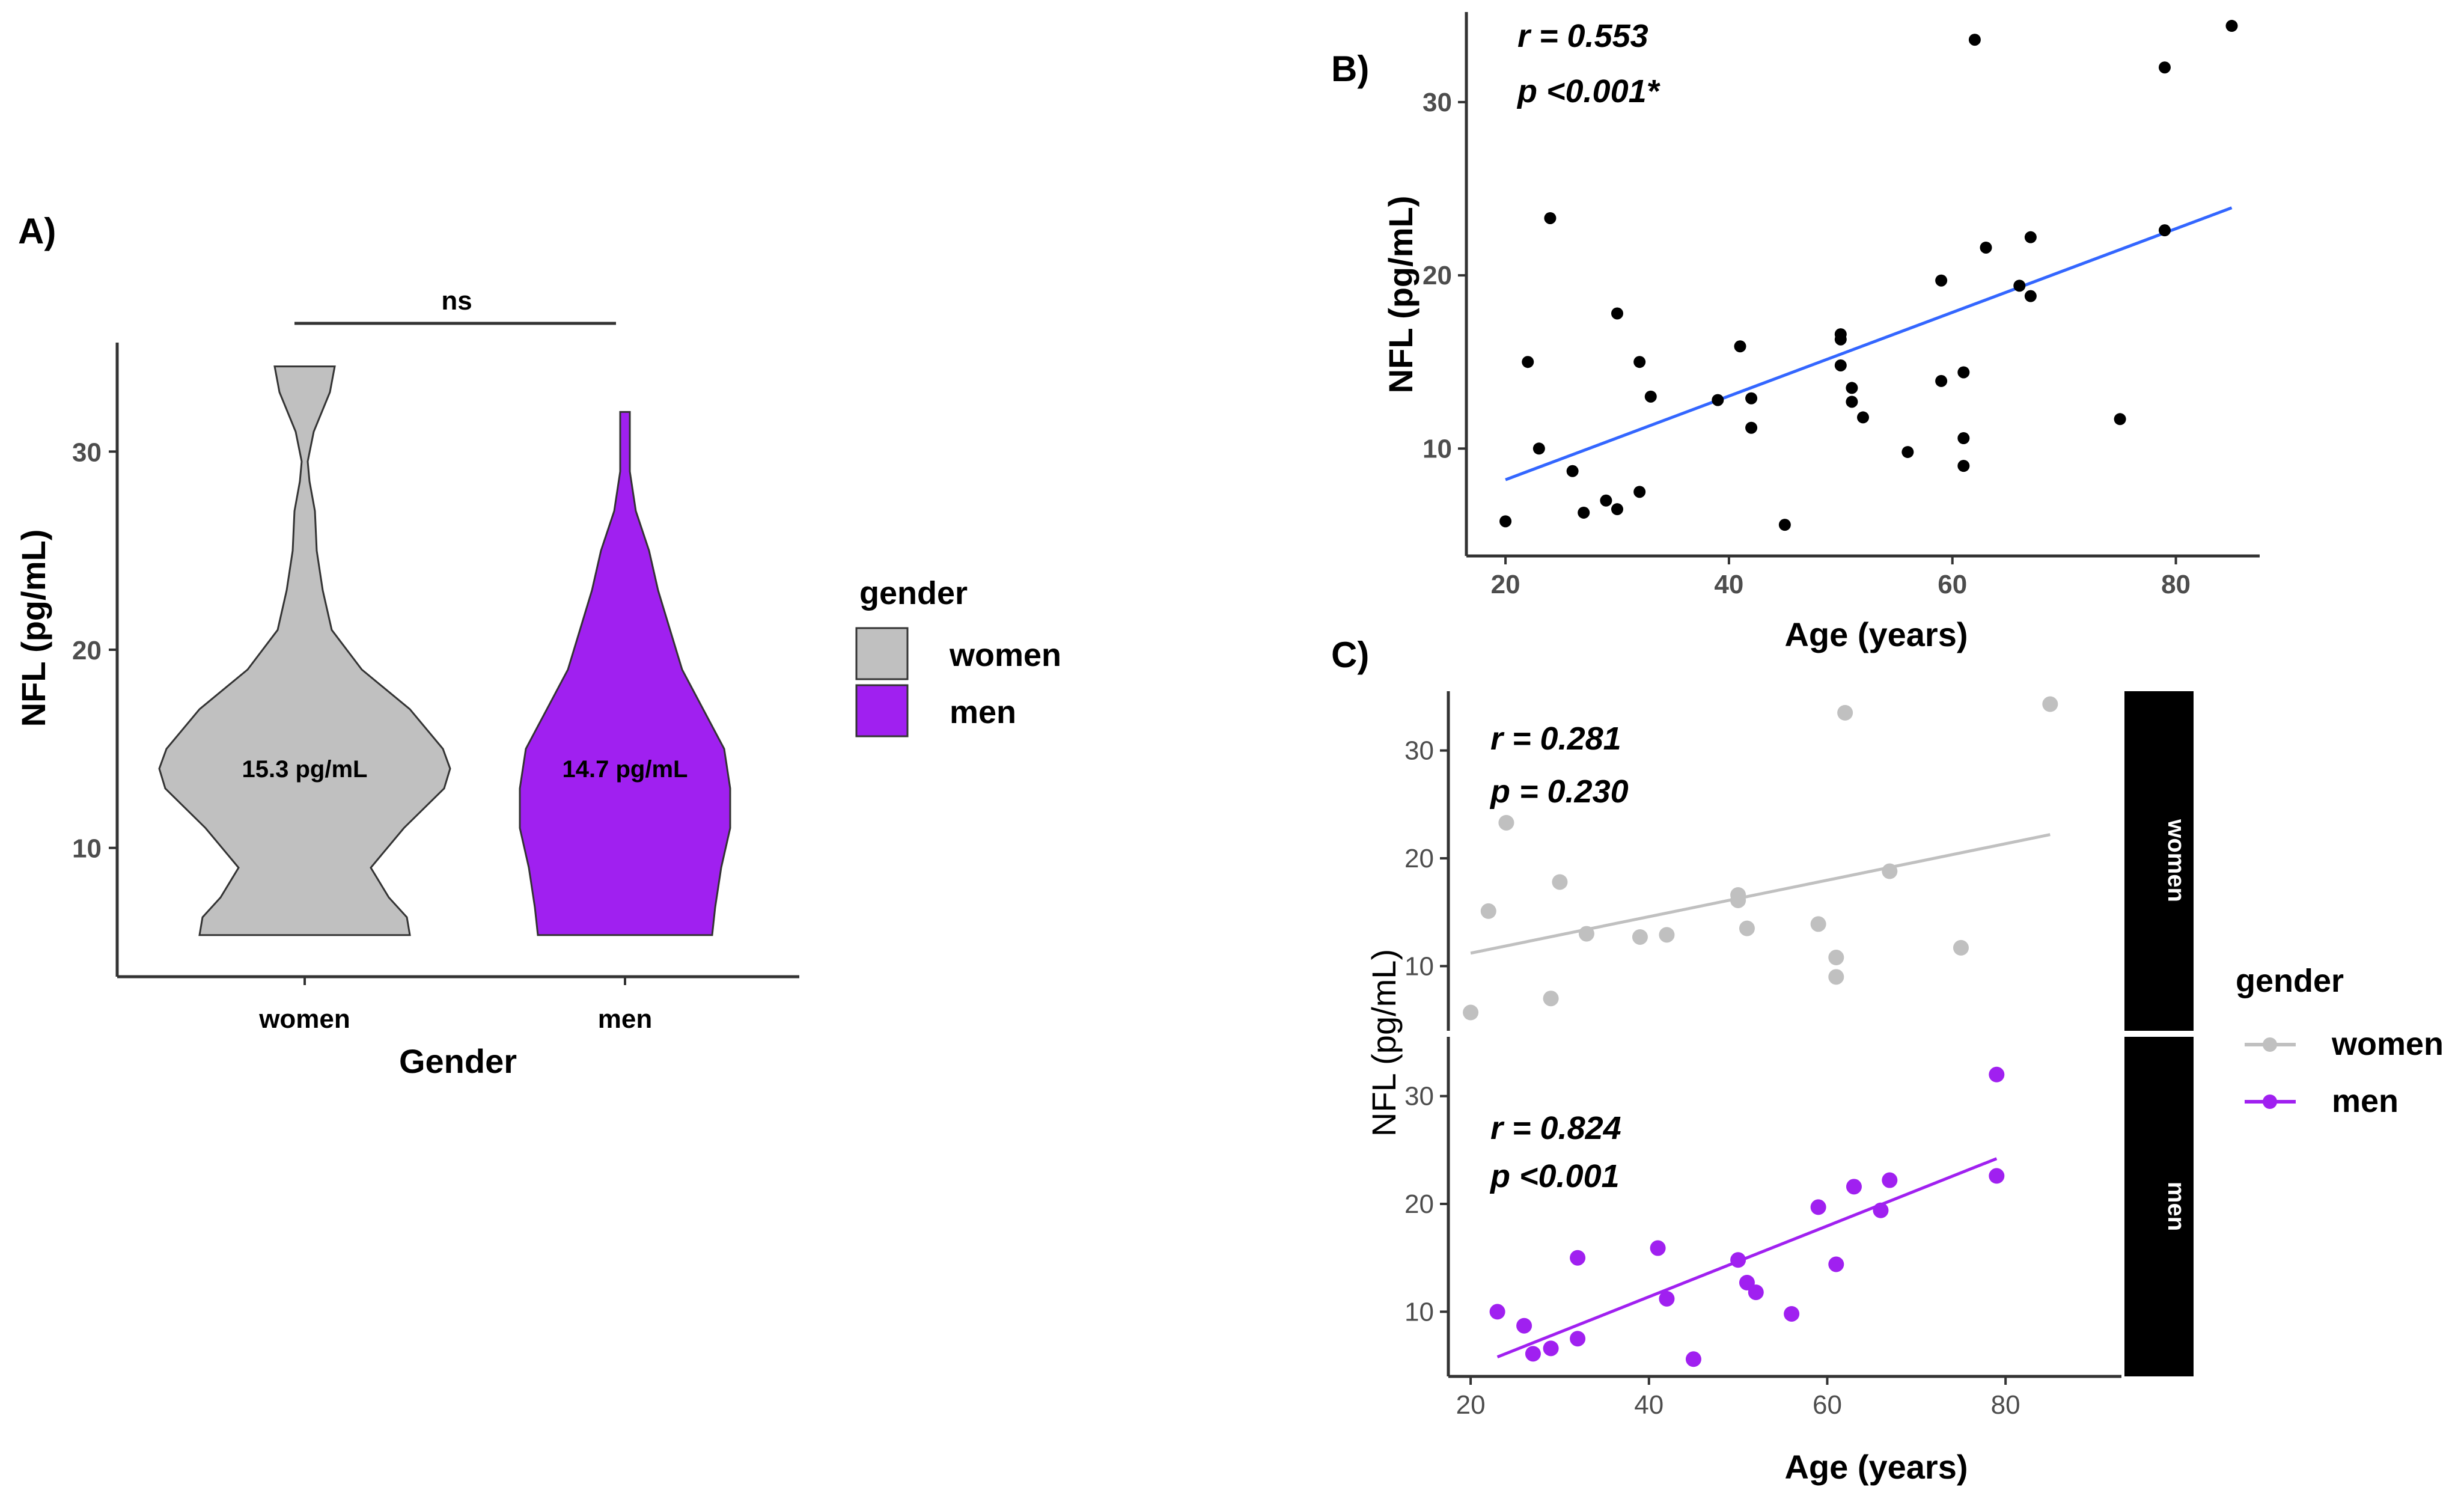 The width and height of the screenshot is (2464, 1493). What do you see at coordinates (1555, 1128) in the screenshot?
I see `panel-c-men-r-label: r = 0.824` at bounding box center [1555, 1128].